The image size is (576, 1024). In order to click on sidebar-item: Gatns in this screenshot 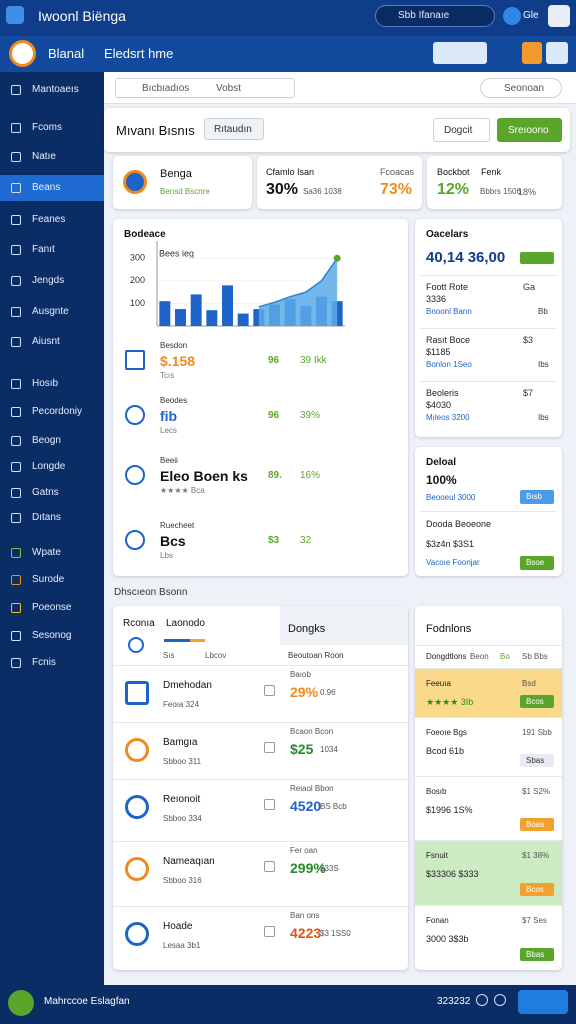, I will do `click(45, 492)`.